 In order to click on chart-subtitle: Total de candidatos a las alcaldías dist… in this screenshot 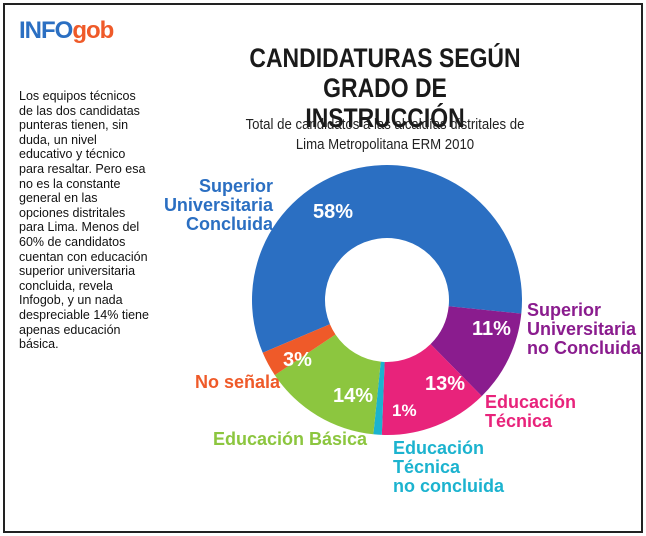, I will do `click(385, 134)`.